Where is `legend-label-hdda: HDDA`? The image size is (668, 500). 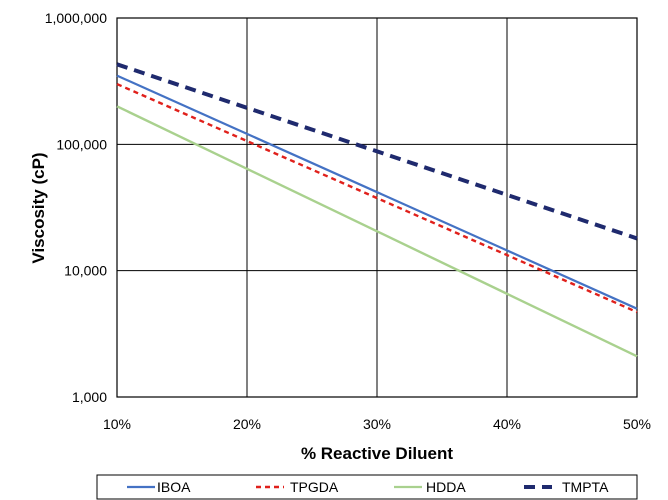 legend-label-hdda: HDDA is located at coordinates (446, 487).